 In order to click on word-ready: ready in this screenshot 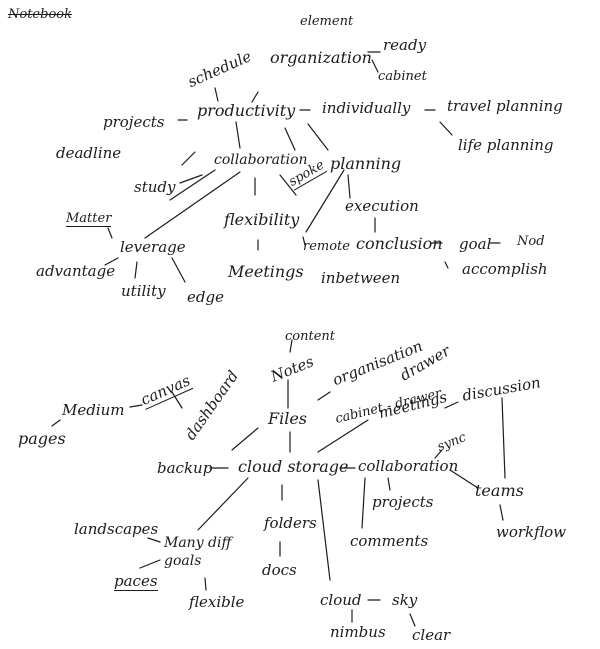, I will do `click(405, 45)`.